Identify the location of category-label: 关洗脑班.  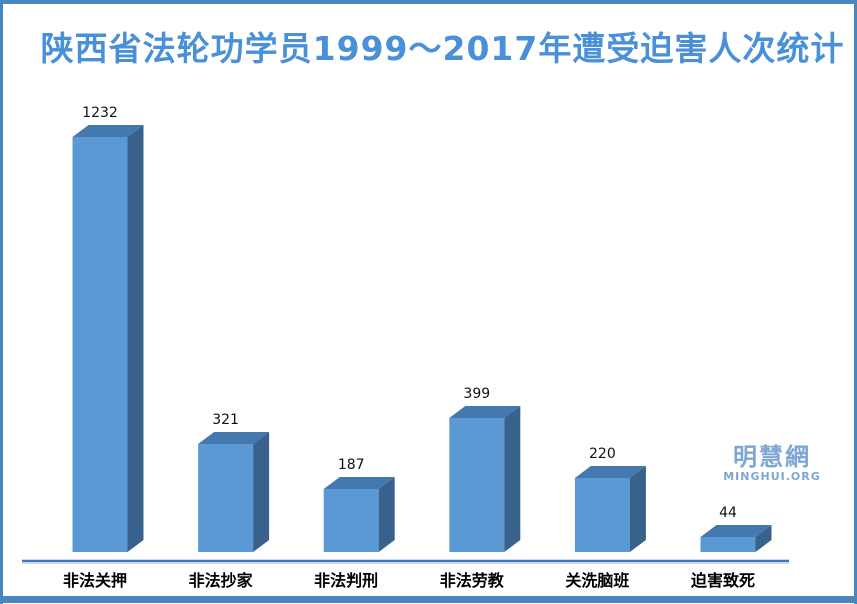
(597, 580).